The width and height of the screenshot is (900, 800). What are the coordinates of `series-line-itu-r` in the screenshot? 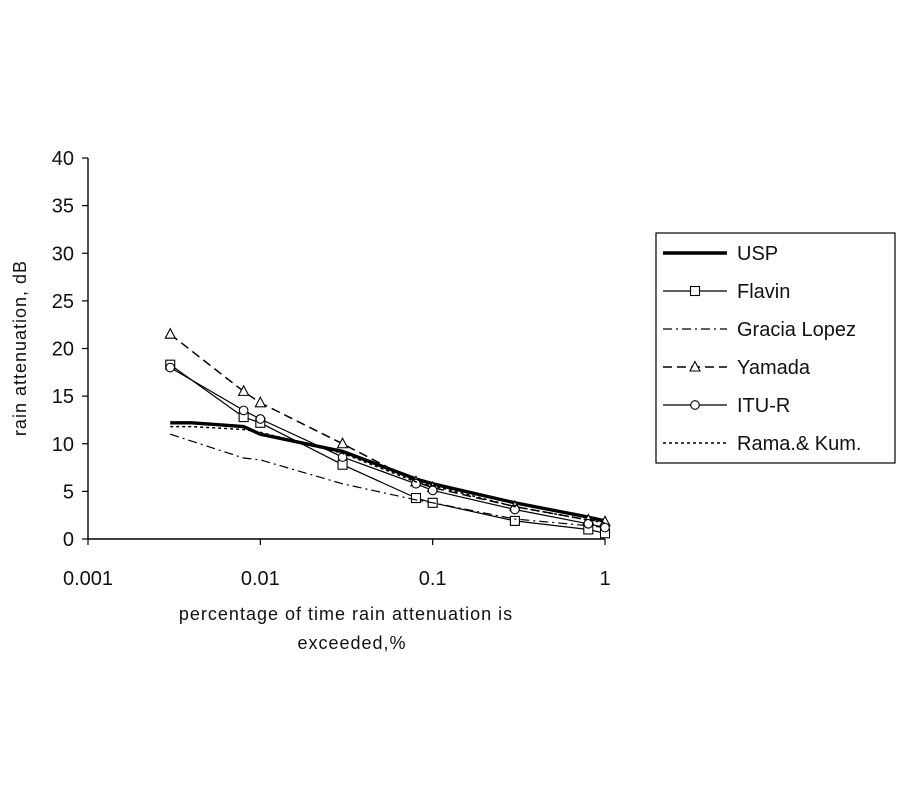 It's located at (387, 447).